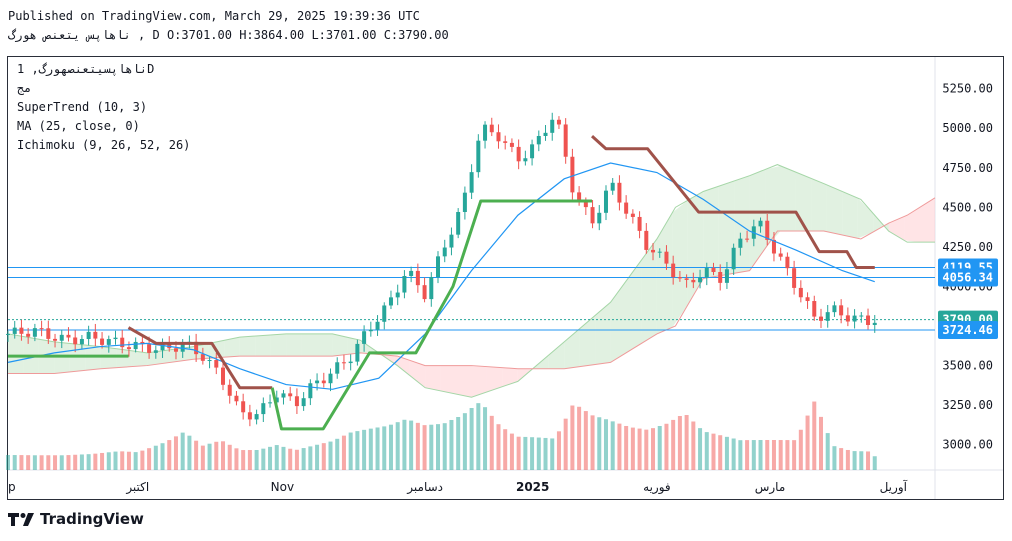  What do you see at coordinates (78, 126) in the screenshot?
I see `legend-ma: MA (25, close, 0)` at bounding box center [78, 126].